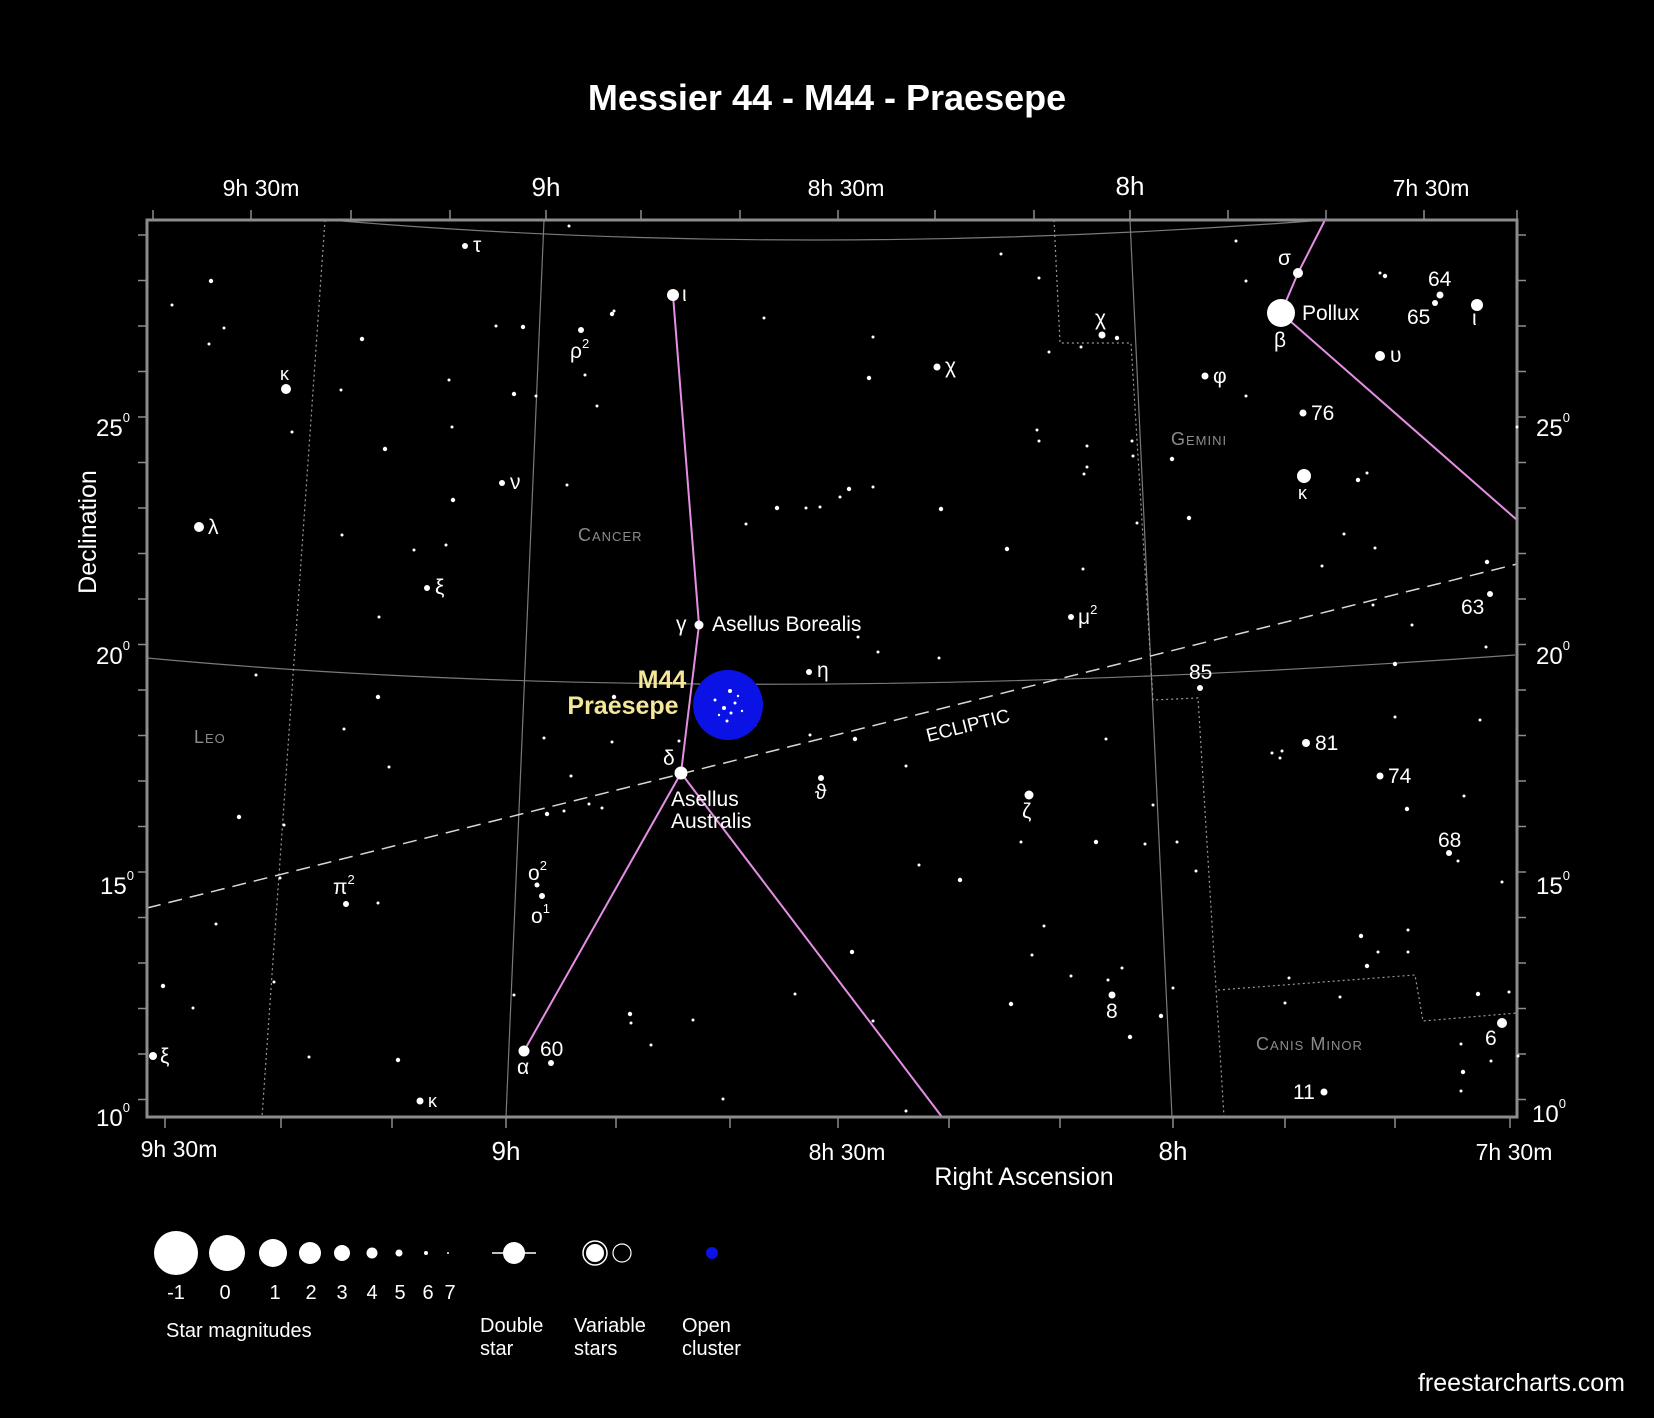 Image resolution: width=1654 pixels, height=1418 pixels. I want to click on y-axis-label: Declination, so click(88, 532).